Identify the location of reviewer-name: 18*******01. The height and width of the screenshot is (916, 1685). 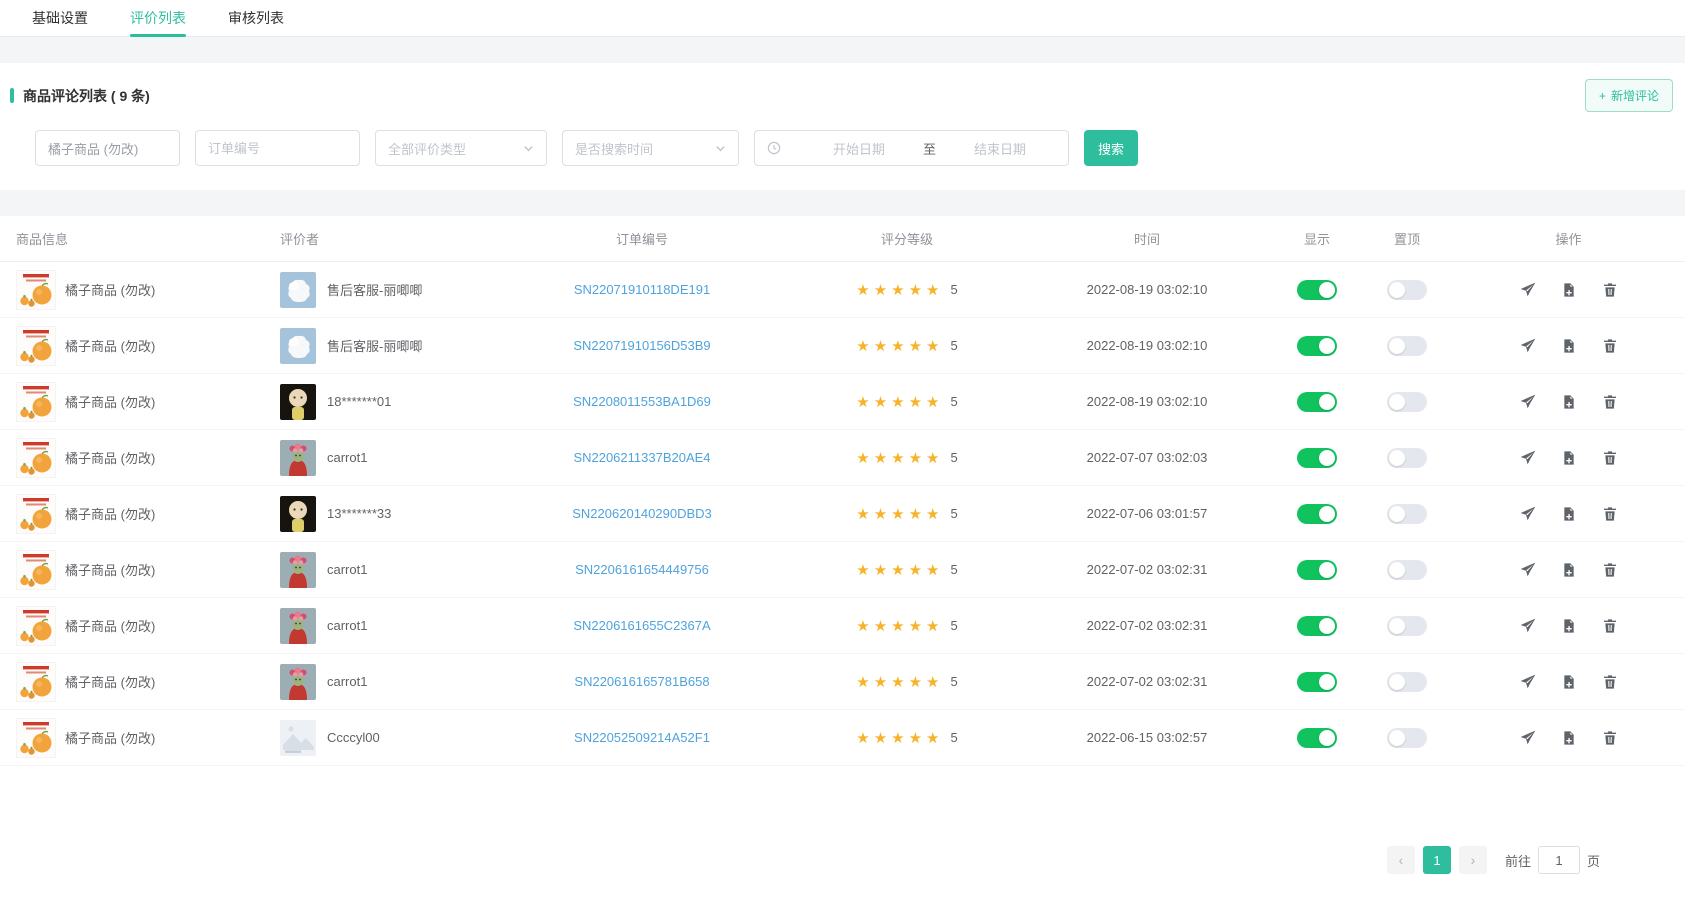
(359, 401).